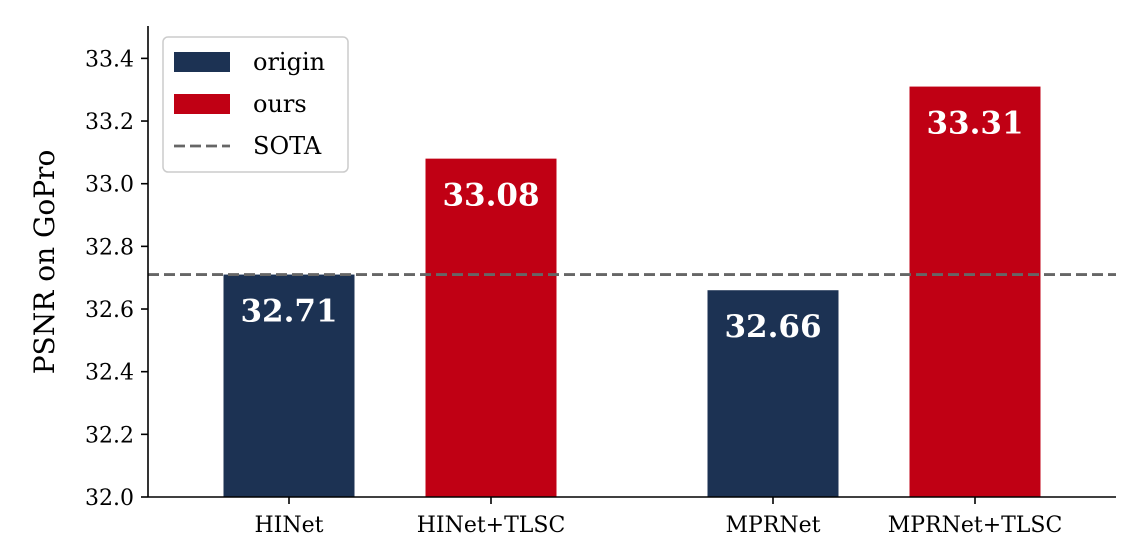  I want to click on legend: origin ours SOTA, so click(255, 104).